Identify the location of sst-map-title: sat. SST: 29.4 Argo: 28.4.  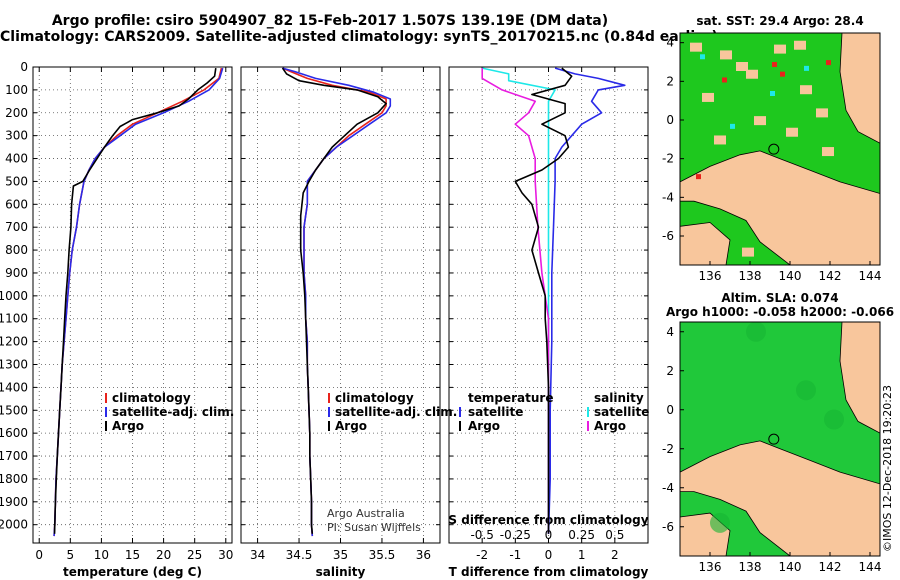
(780, 21).